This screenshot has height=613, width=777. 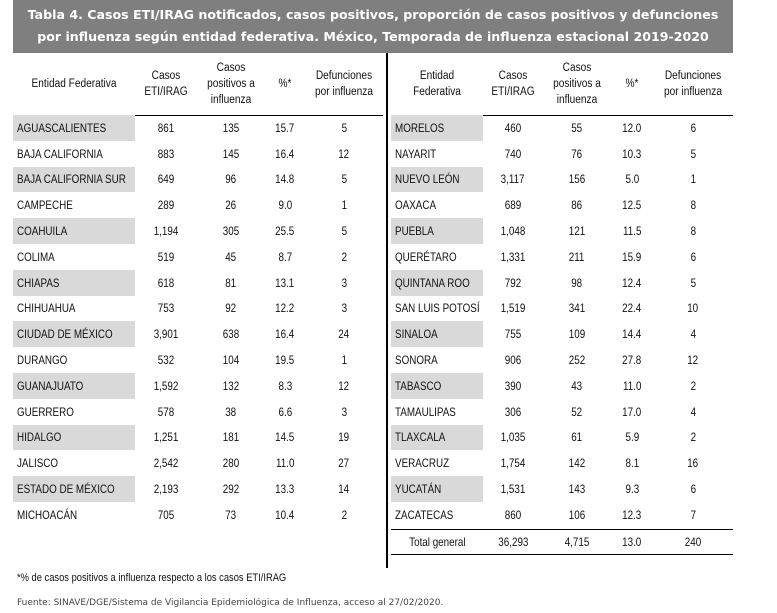 I want to click on cell-entidad-text: SONORA, so click(x=416, y=360).